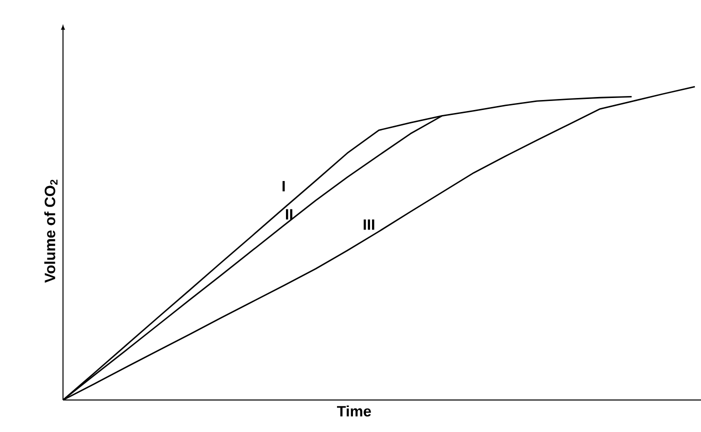 This screenshot has width=701, height=432. I want to click on series-label: II, so click(289, 214).